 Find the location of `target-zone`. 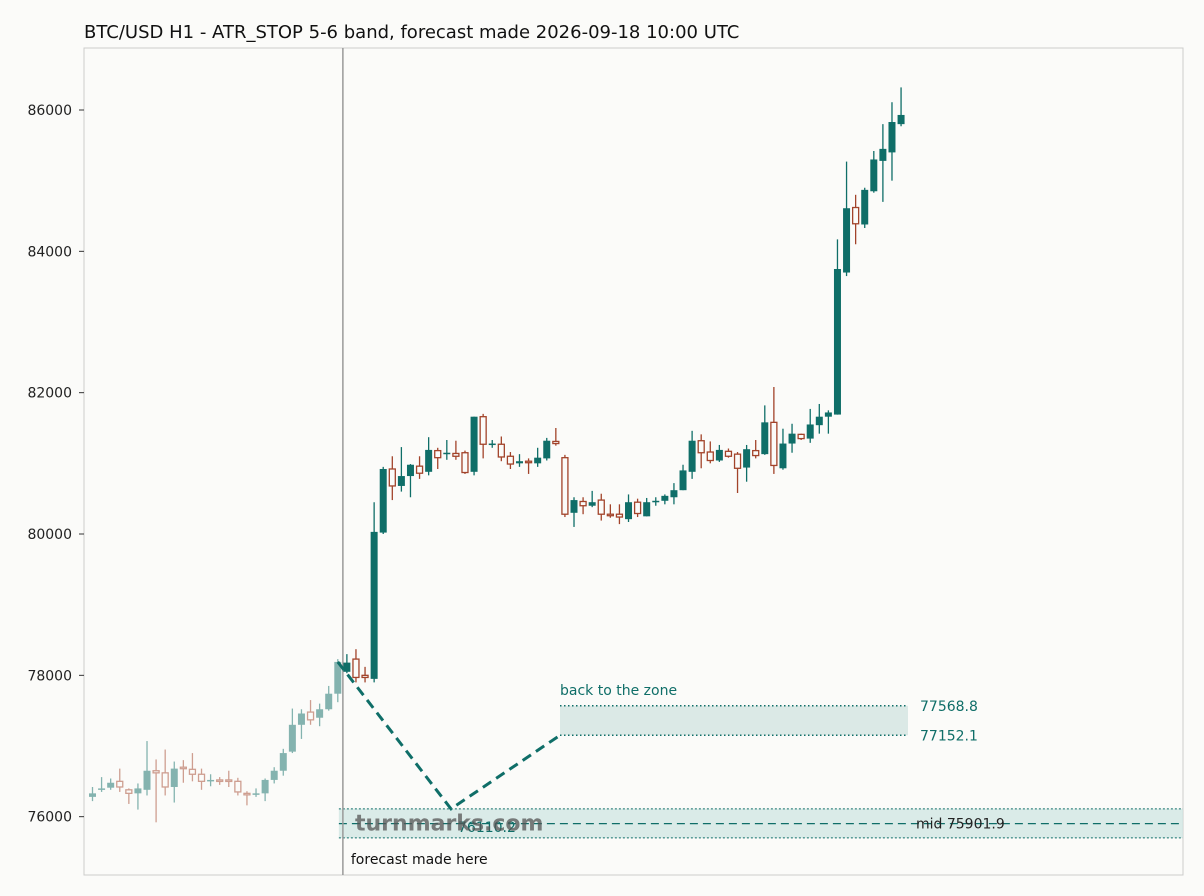

target-zone is located at coordinates (734, 721).